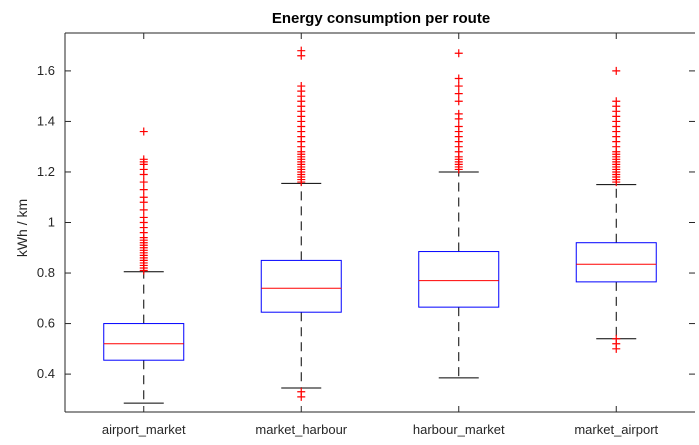 The height and width of the screenshot is (445, 699). I want to click on y-tick-label: 1.2, so click(46, 171).